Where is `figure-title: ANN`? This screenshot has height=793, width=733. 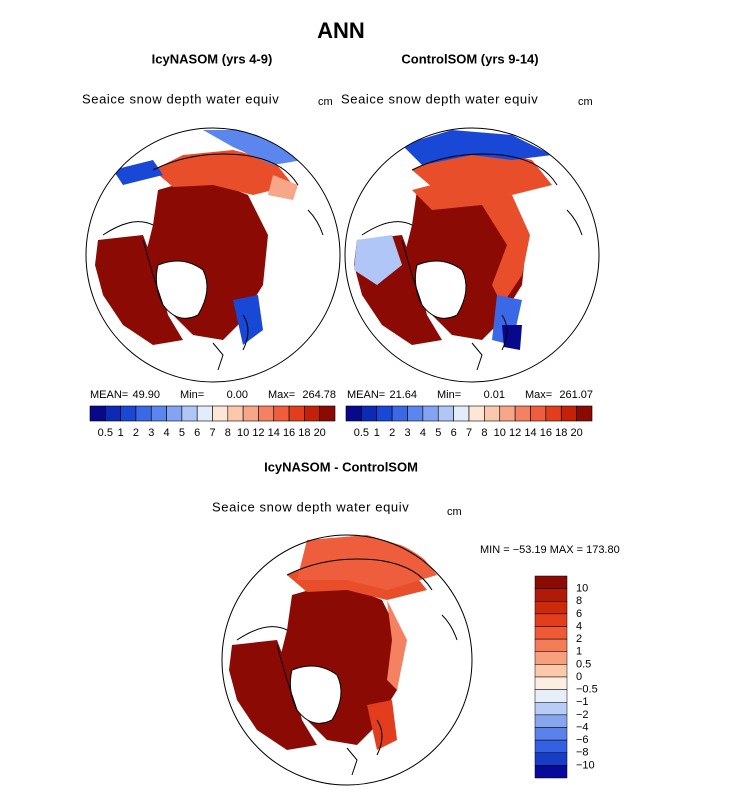
figure-title: ANN is located at coordinates (341, 30).